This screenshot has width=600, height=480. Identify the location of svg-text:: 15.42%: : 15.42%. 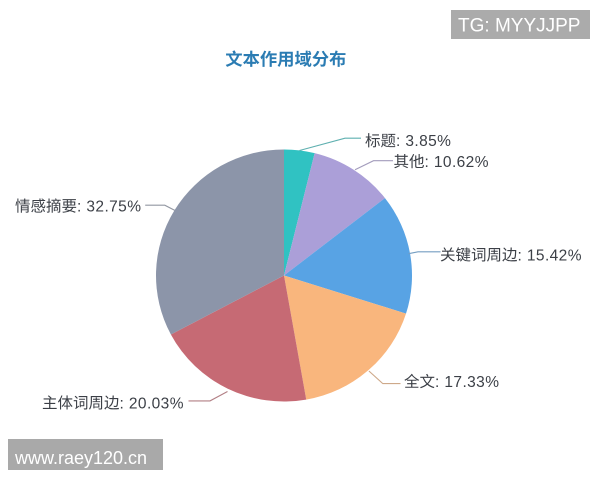
(550, 255).